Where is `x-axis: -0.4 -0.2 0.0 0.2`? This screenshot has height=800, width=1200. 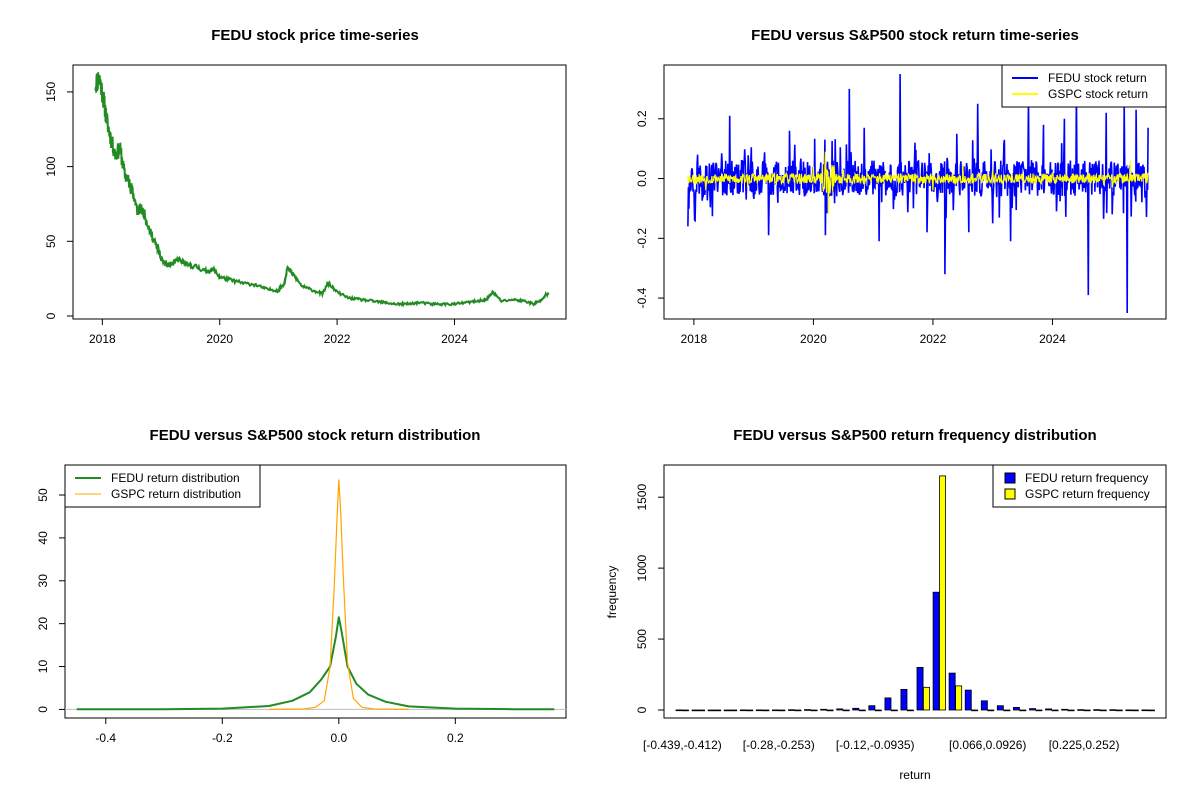
x-axis: -0.4 -0.2 0.0 0.2 is located at coordinates (279, 731).